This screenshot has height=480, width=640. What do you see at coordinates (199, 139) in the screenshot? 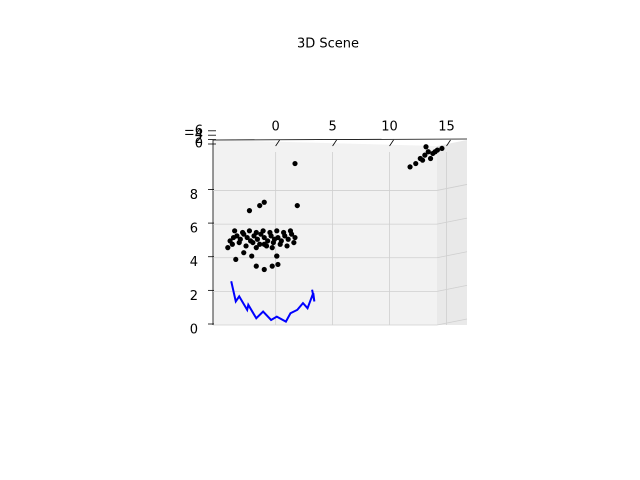
I see `z-tick-label: 2` at bounding box center [199, 139].